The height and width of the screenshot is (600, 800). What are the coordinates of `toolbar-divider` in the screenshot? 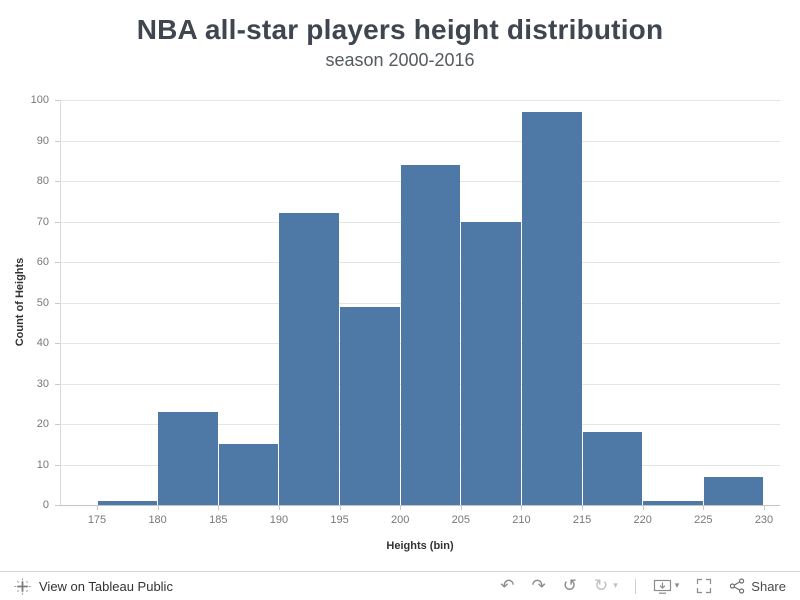 It's located at (635, 586).